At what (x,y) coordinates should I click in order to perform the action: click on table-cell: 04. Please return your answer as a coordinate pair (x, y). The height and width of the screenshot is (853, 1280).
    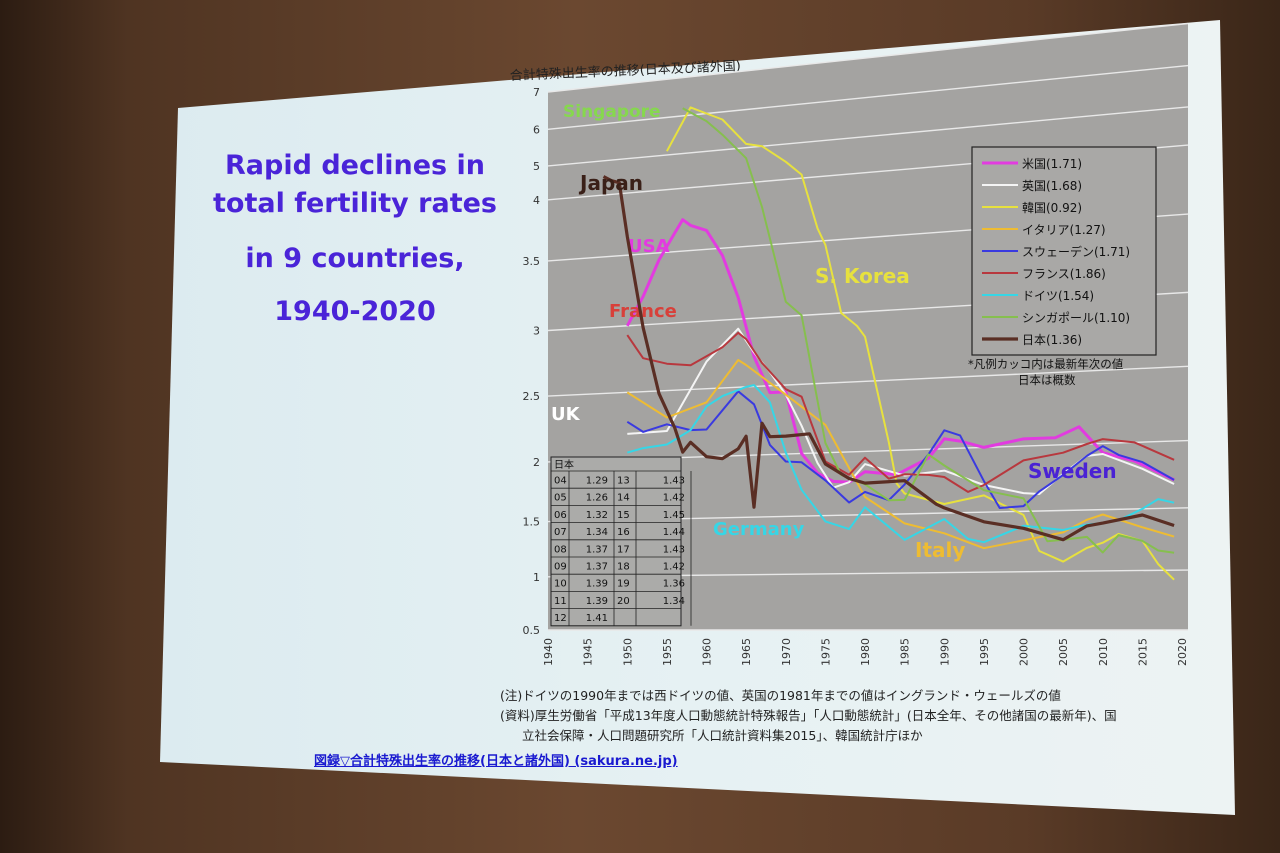
    Looking at the image, I should click on (560, 481).